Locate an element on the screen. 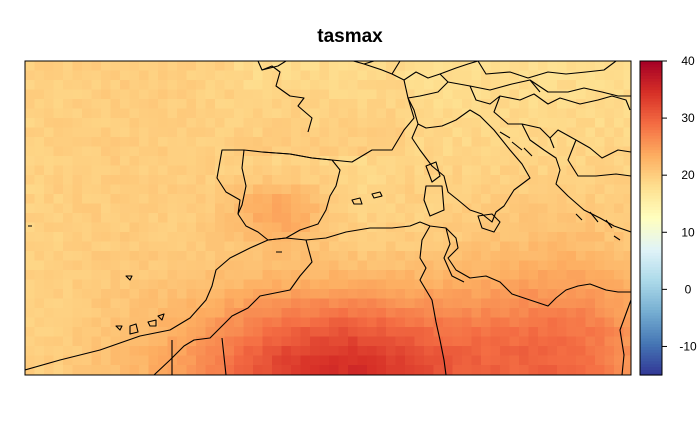 This screenshot has height=432, width=700. sicily is located at coordinates (489, 223).